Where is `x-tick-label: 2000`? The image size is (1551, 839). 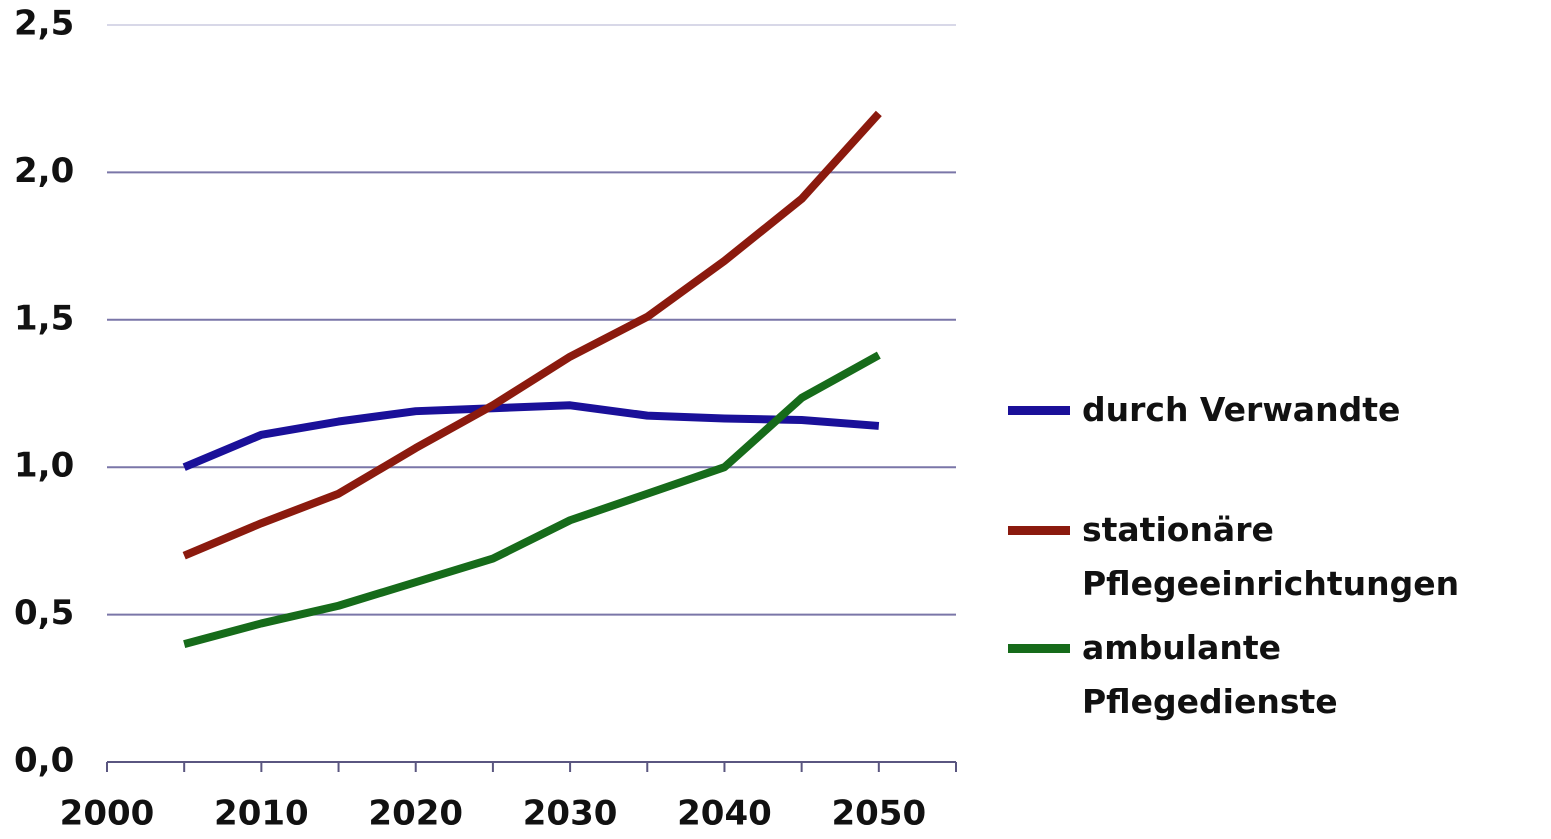
x-tick-label: 2000 is located at coordinates (107, 814).